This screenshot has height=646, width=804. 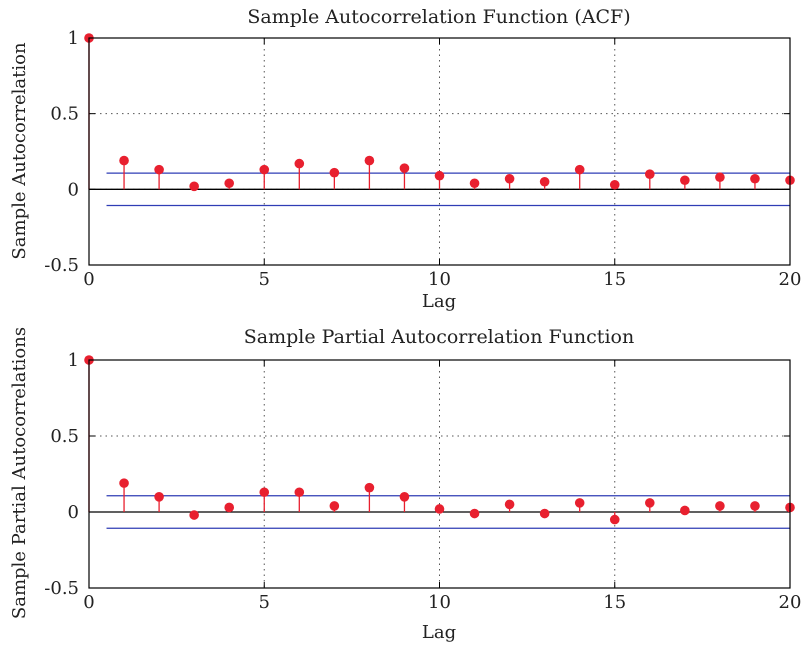 I want to click on acf-title: Sample Autocorrelation Function (ACF), so click(x=438, y=17).